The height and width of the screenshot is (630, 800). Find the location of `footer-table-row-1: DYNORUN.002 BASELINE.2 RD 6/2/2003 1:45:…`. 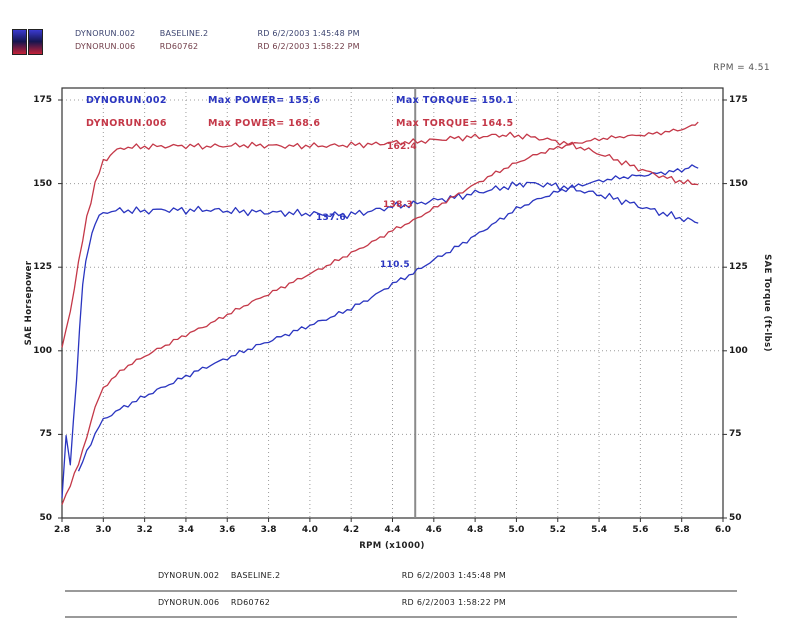

footer-table-row-1: DYNORUN.002 BASELINE.2 RD 6/2/2003 1:45:… is located at coordinates (332, 575).